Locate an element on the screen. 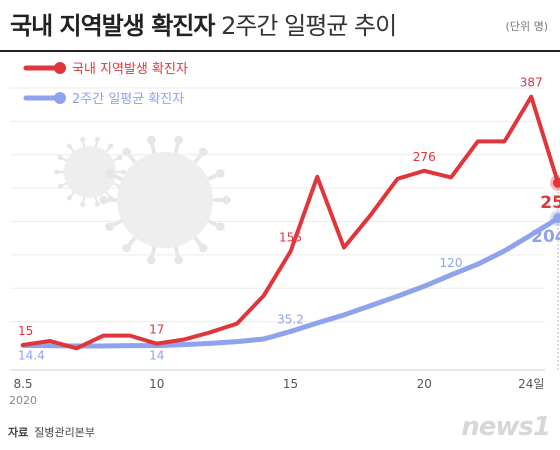  source-label: 자료 is located at coordinates (18, 432).